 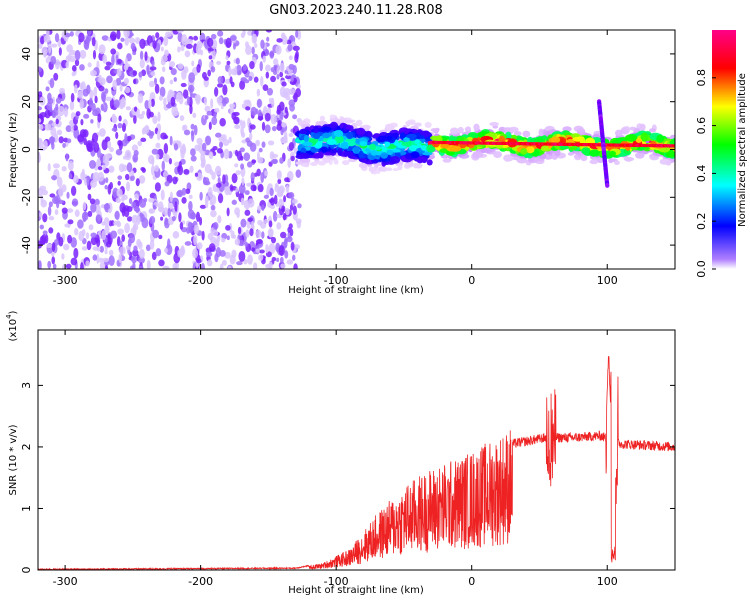 I want to click on colorbar-tick-label: 0.8, so click(x=701, y=78).